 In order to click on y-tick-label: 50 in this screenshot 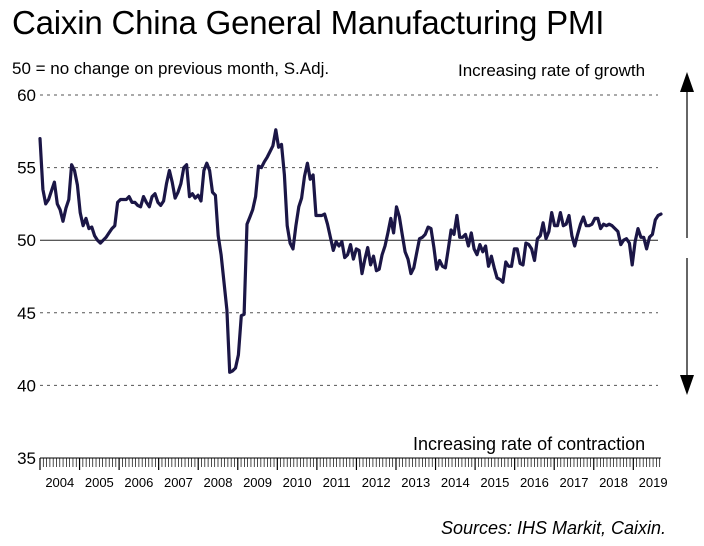, I will do `click(26, 240)`.